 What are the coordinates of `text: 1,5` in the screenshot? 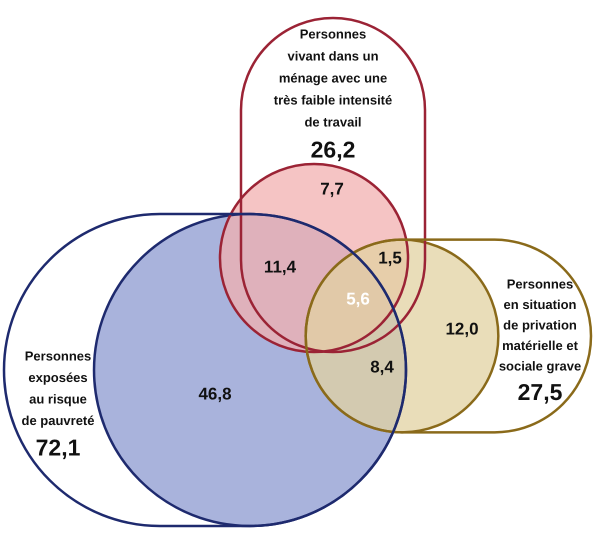 It's located at (390, 258).